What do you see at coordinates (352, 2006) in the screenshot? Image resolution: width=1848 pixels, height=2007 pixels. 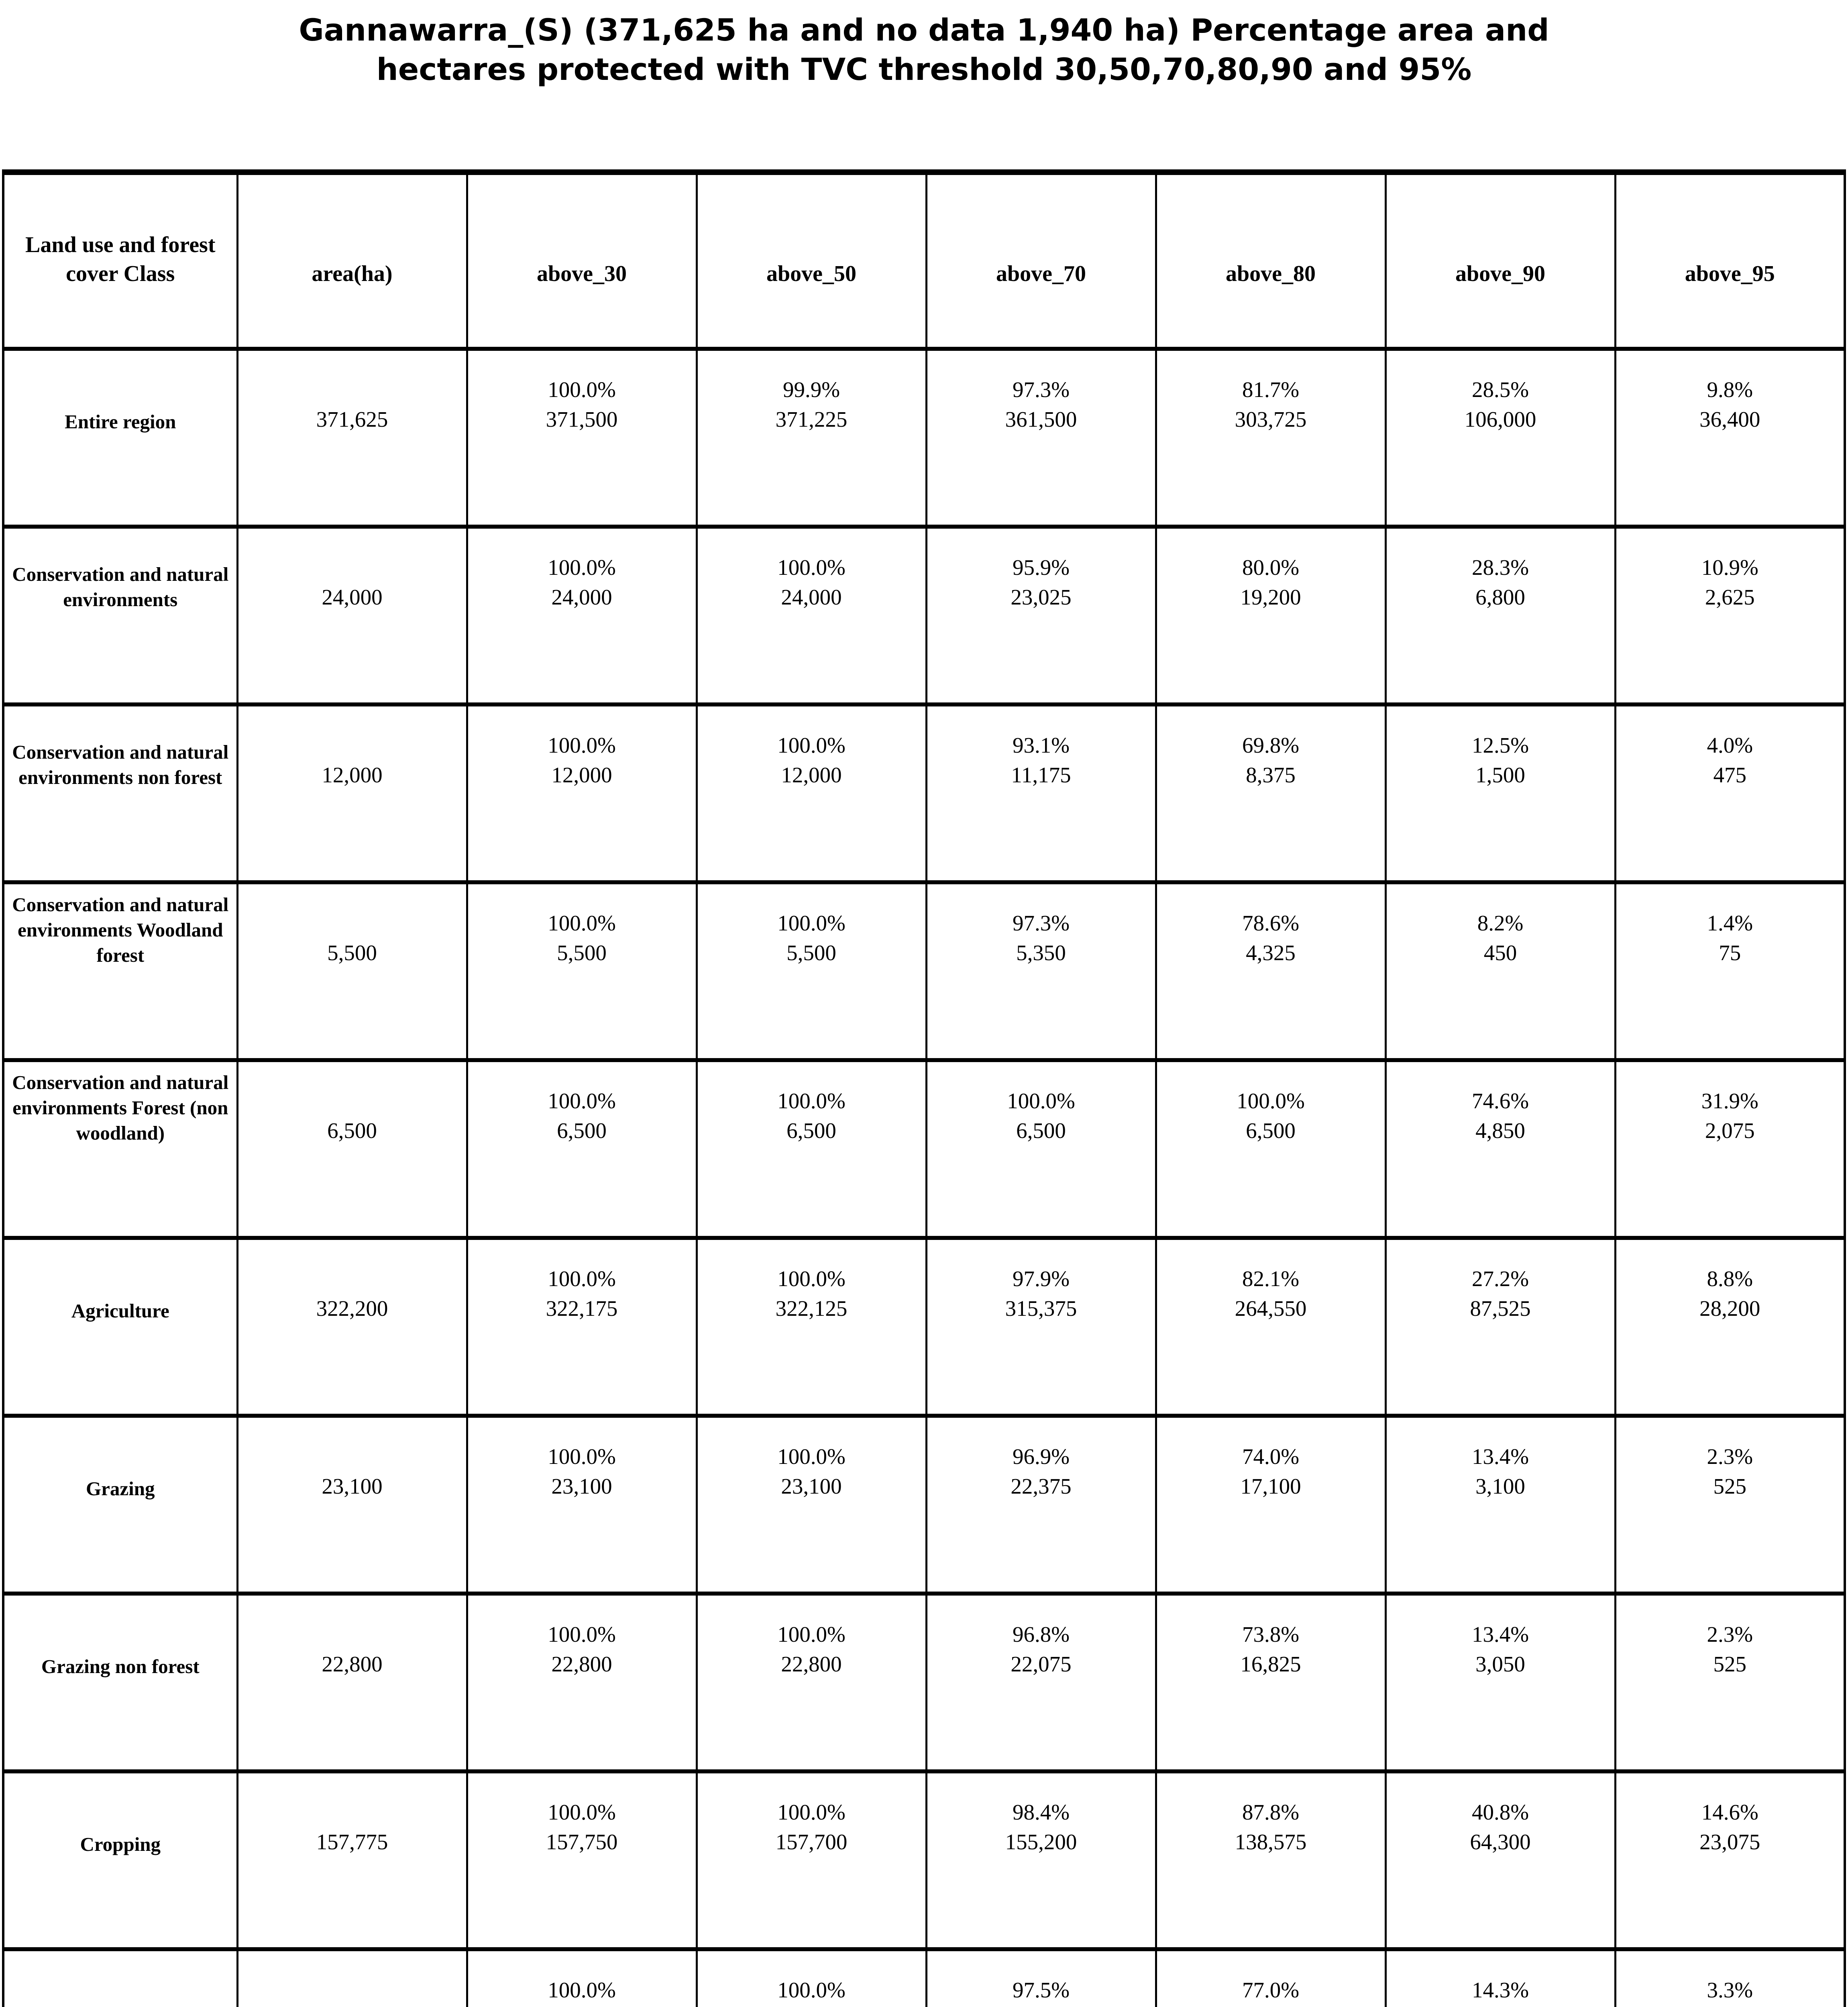 I see `area-value: 141,200` at bounding box center [352, 2006].